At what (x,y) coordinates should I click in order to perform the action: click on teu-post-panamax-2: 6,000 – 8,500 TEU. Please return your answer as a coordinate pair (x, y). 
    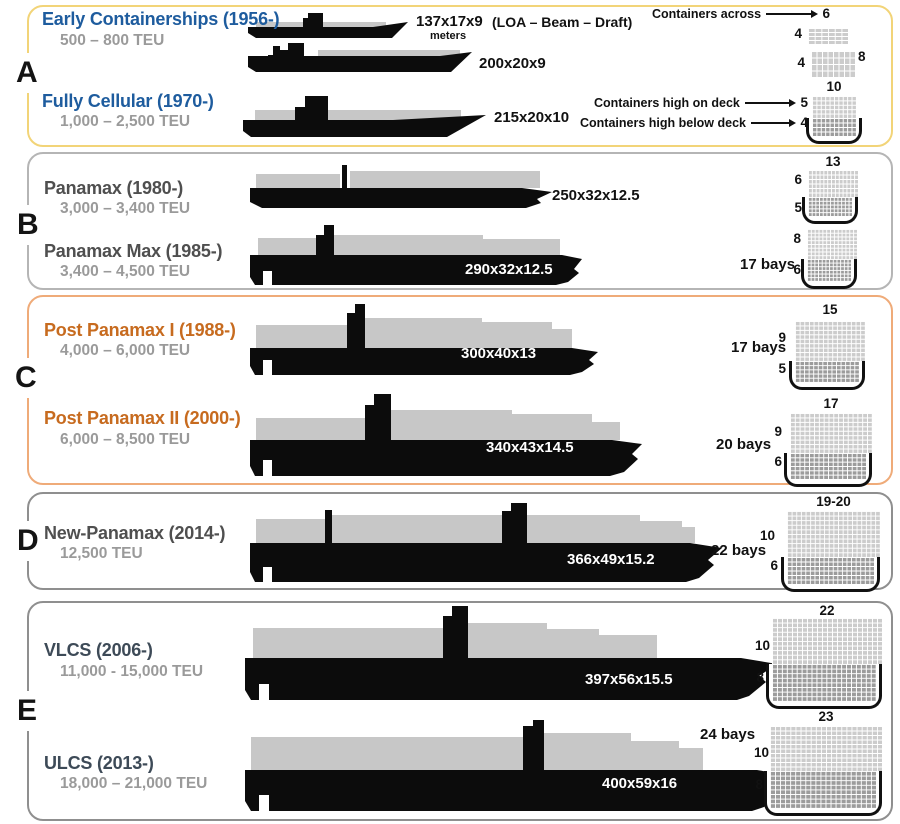
    Looking at the image, I should click on (125, 439).